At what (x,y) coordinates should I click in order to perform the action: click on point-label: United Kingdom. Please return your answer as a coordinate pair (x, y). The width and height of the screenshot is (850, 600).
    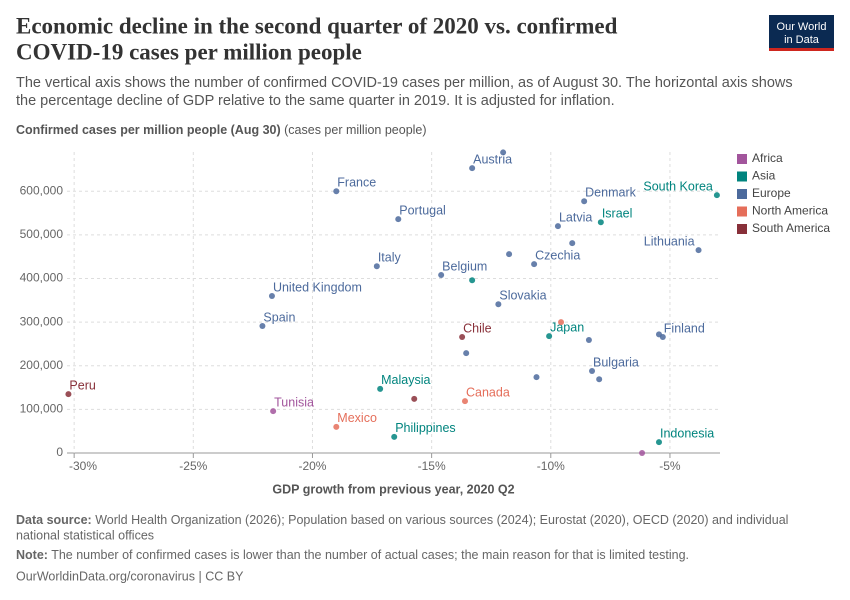
    Looking at the image, I should click on (317, 287).